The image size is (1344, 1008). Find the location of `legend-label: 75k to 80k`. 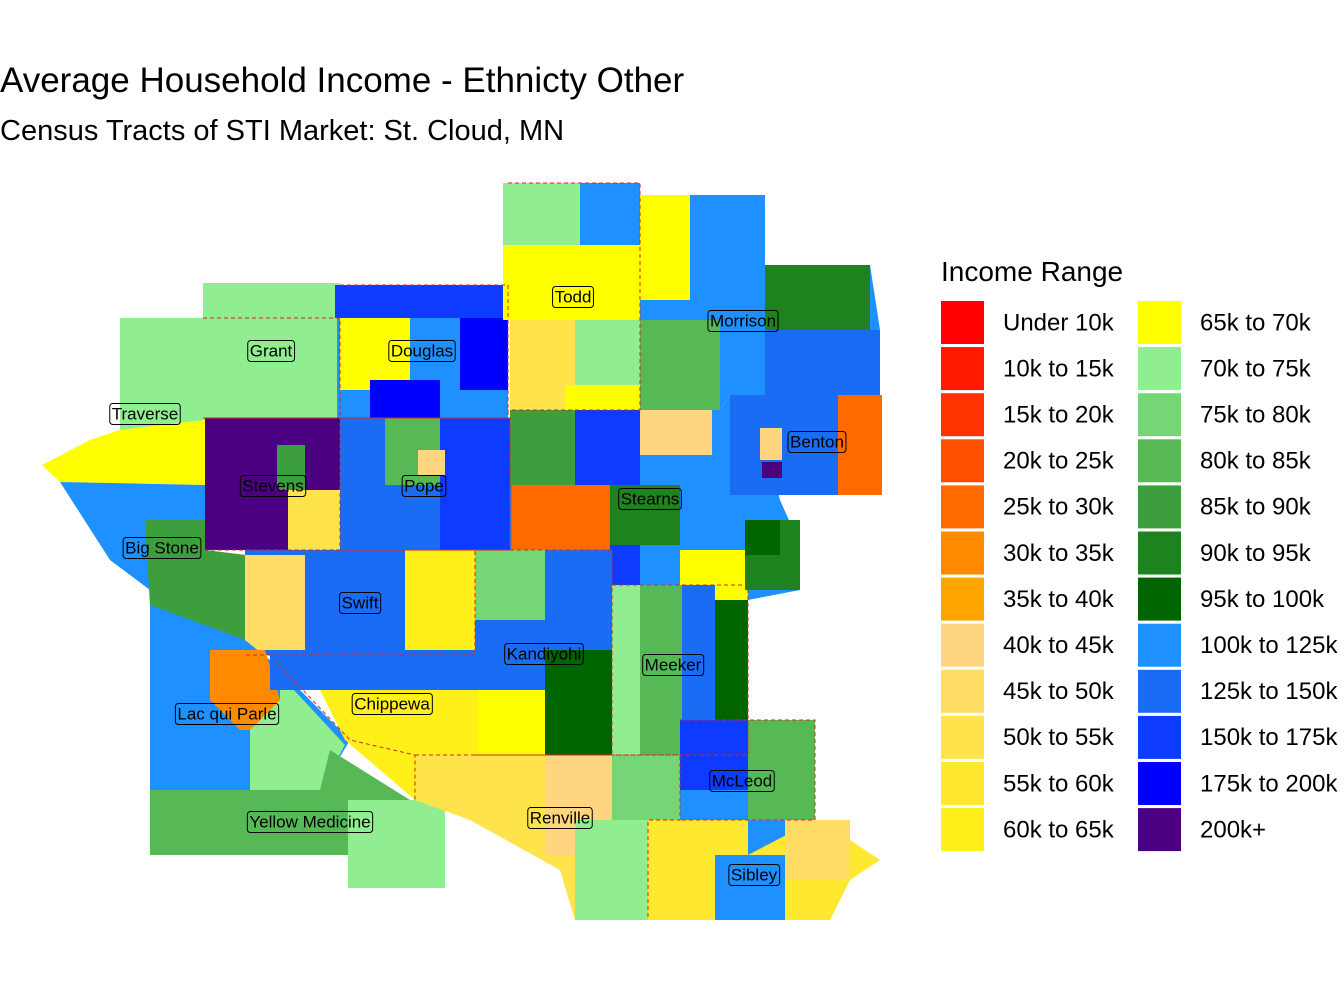

legend-label: 75k to 80k is located at coordinates (1256, 415).